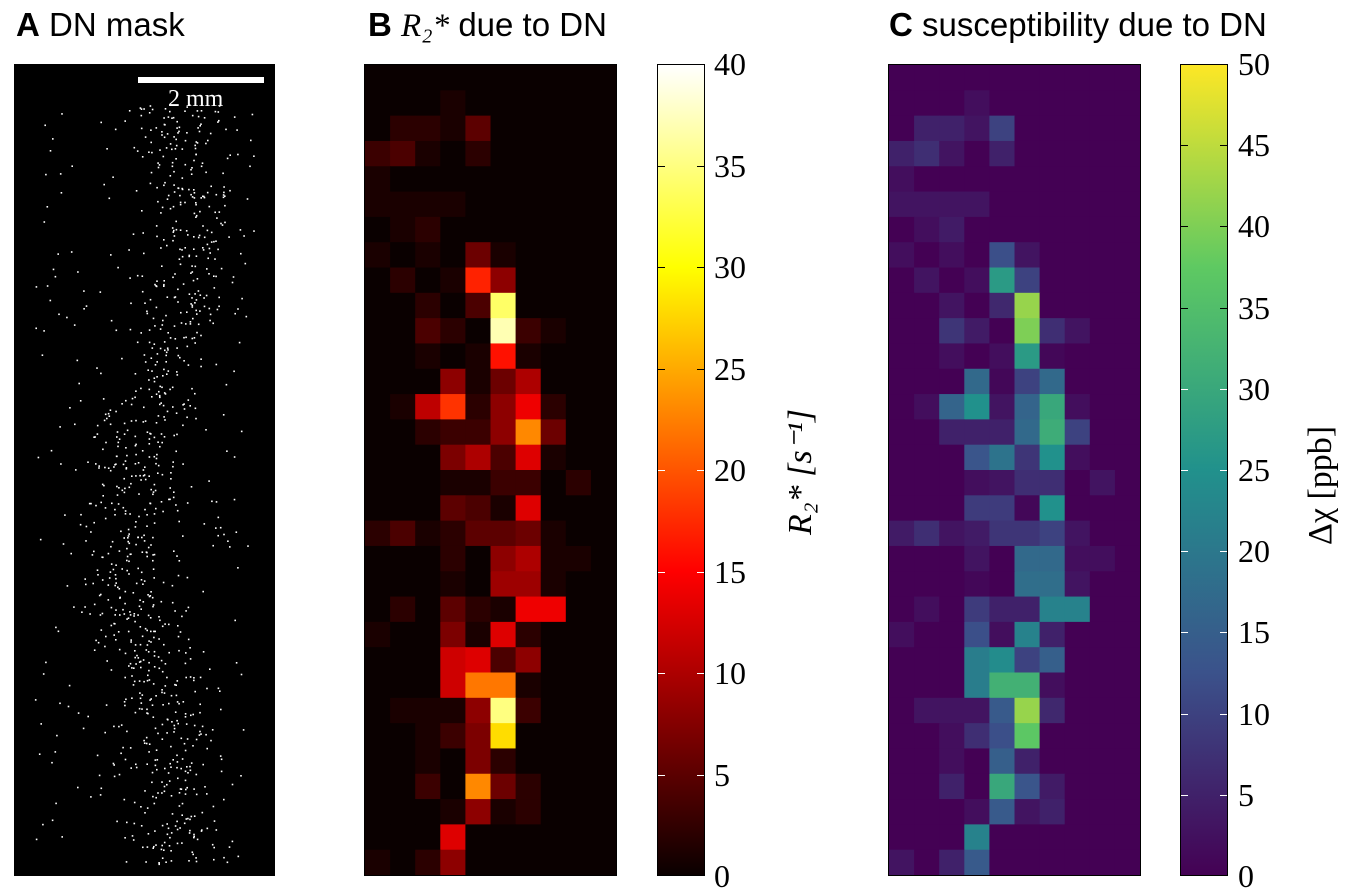  I want to click on r2star-tick-label: 20, so click(730, 470).